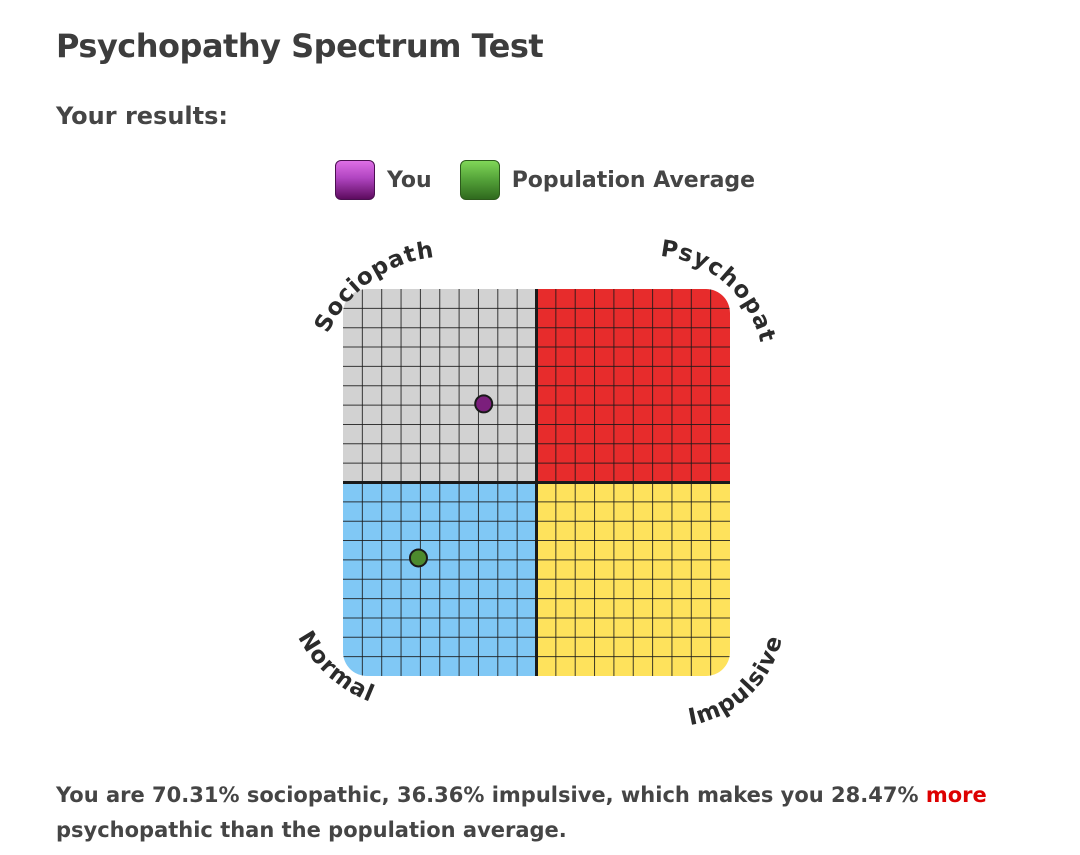 This screenshot has width=1080, height=855. Describe the element at coordinates (479, 180) in the screenshot. I see `average-swatch` at that location.